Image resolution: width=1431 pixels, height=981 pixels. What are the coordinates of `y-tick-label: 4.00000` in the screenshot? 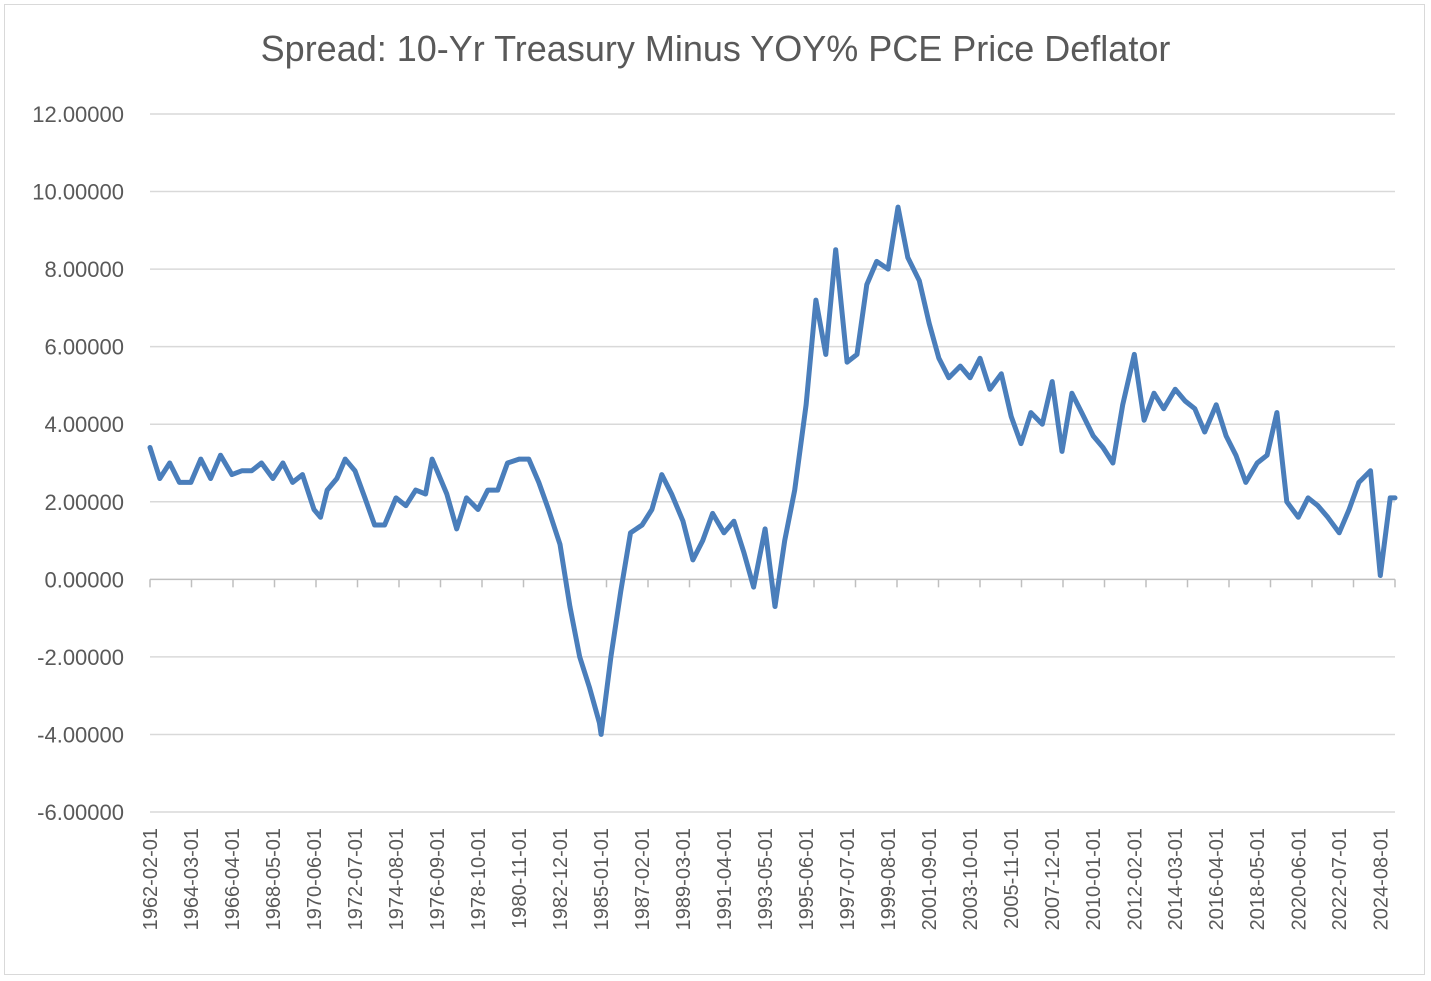 It's located at (84, 424).